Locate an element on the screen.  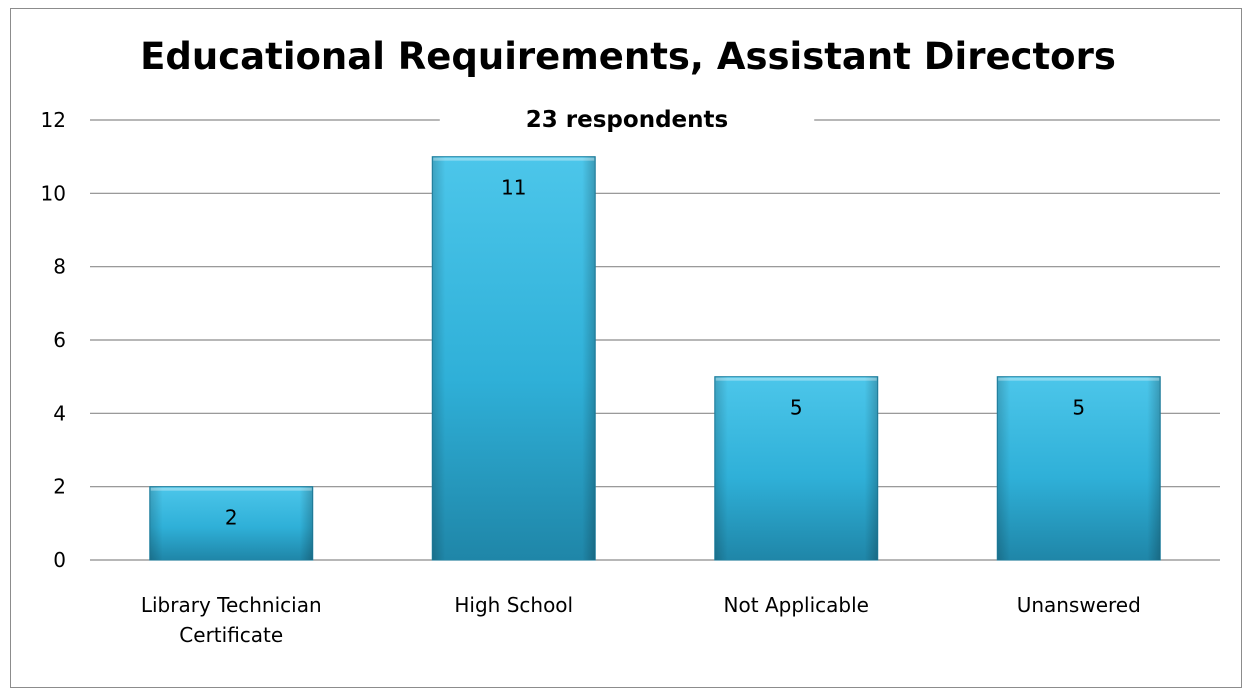
data-label-3: 5 is located at coordinates (1078, 408).